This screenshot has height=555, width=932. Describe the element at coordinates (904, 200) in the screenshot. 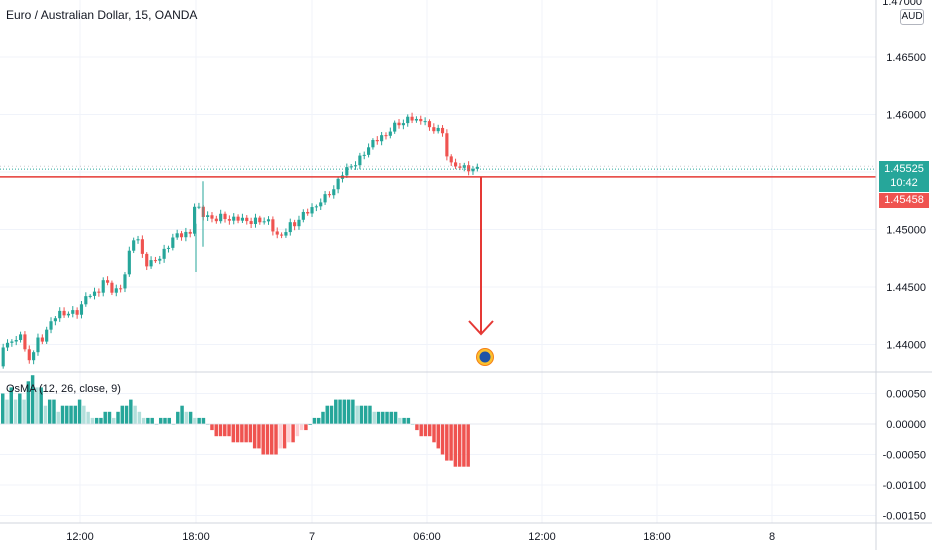

I see `horizontal-line-badge: 1.45458` at that location.